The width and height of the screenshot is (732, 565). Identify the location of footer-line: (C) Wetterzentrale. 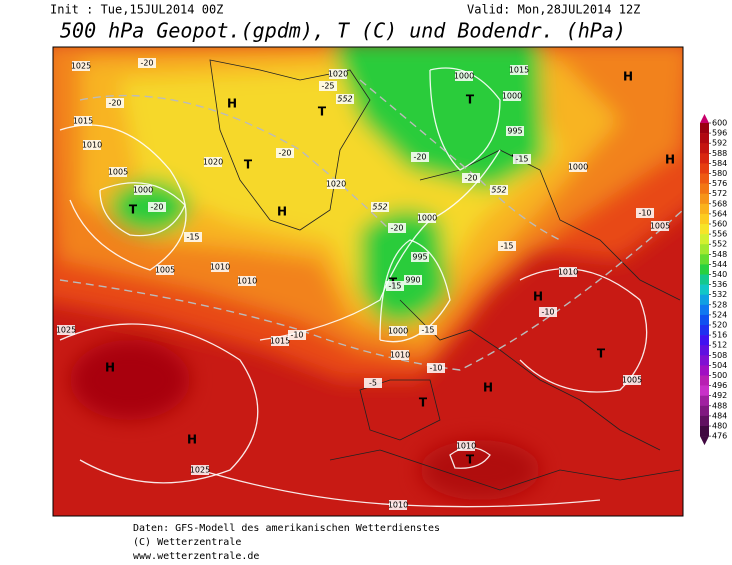
(187, 542).